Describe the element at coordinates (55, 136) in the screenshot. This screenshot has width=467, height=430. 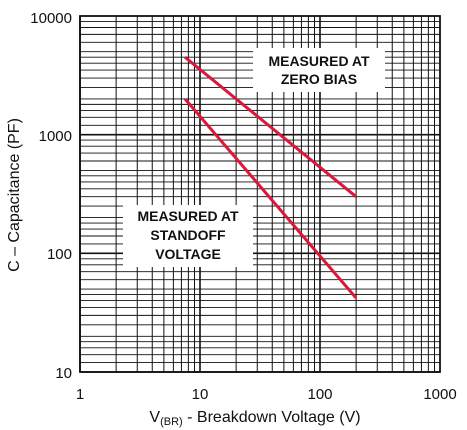
I see `y-tick-label-1000: 1000` at that location.